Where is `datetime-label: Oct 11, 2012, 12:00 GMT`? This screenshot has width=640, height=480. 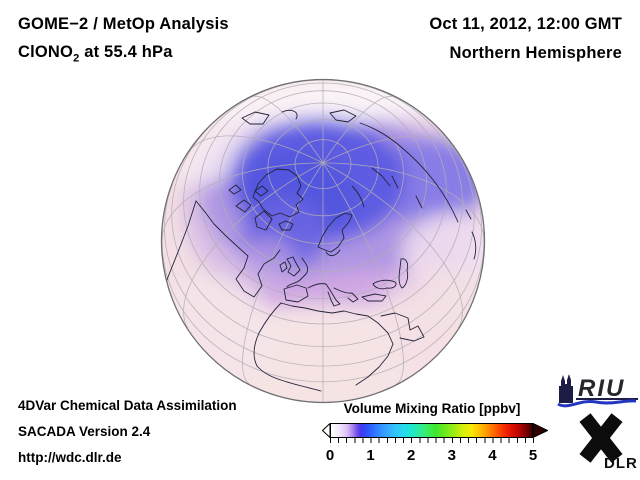
datetime-label: Oct 11, 2012, 12:00 GMT is located at coordinates (525, 24).